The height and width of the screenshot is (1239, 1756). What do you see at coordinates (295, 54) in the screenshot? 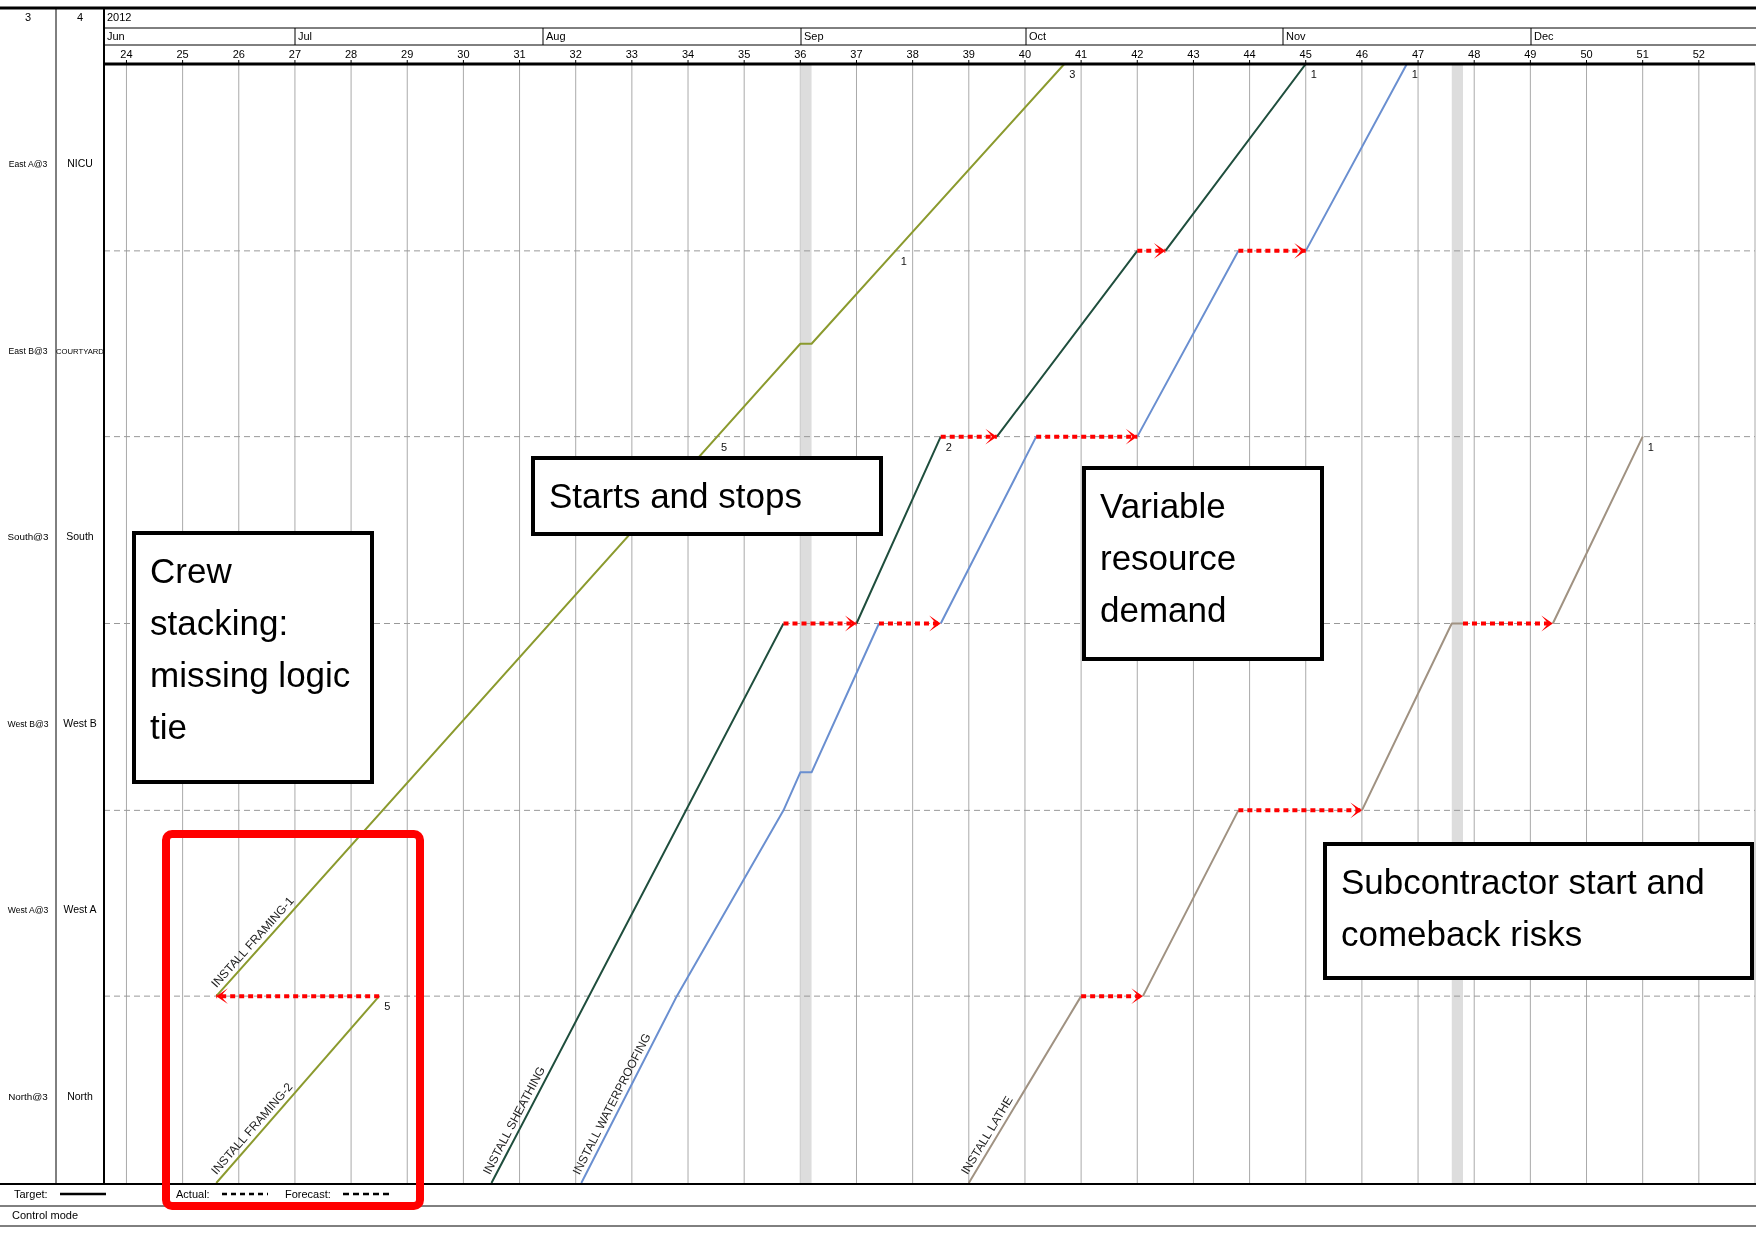
I see `x-tick-label: 27` at bounding box center [295, 54].